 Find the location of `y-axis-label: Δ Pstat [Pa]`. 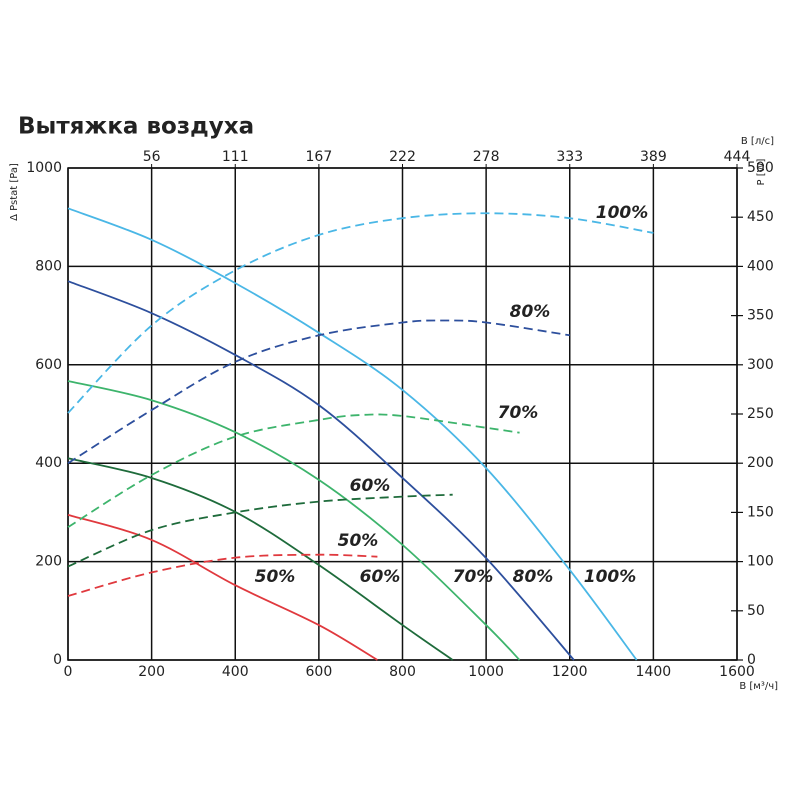

y-axis-label: Δ Pstat [Pa] is located at coordinates (14, 192).